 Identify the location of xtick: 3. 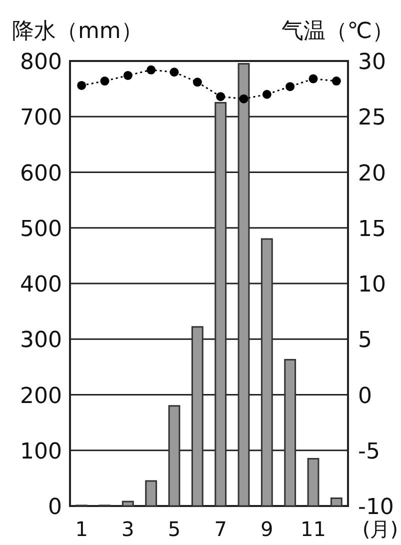
(128, 529).